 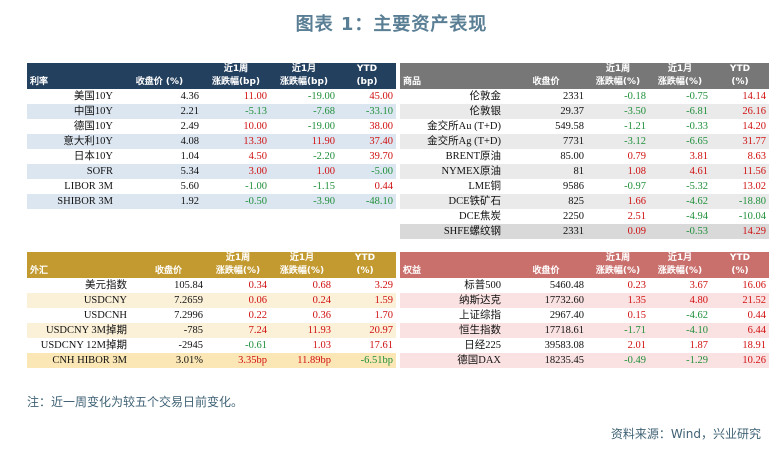 What do you see at coordinates (480, 216) in the screenshot?
I see `asset-name: DCE焦炭` at bounding box center [480, 216].